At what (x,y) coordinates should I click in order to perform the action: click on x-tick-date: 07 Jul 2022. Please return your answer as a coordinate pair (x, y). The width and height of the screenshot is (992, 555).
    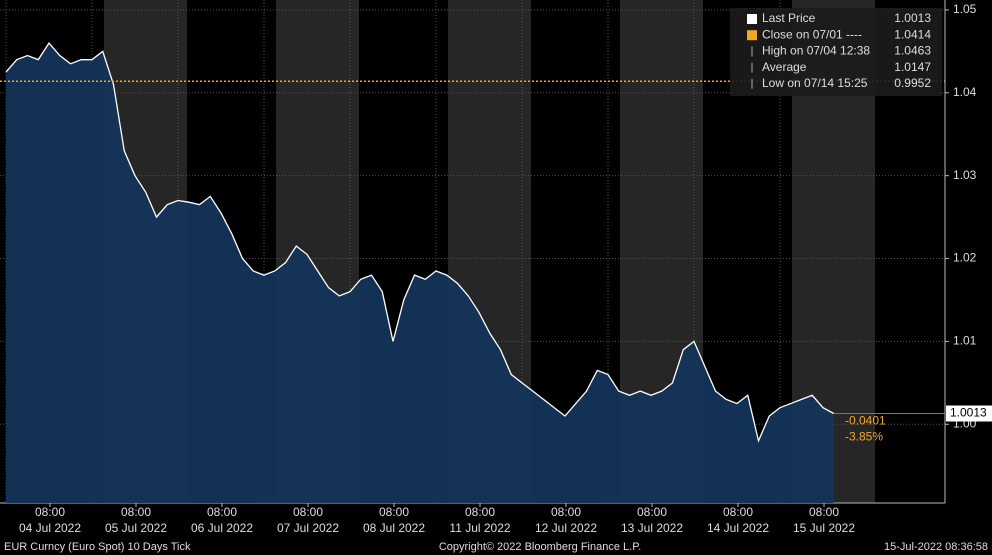
    Looking at the image, I should click on (308, 528).